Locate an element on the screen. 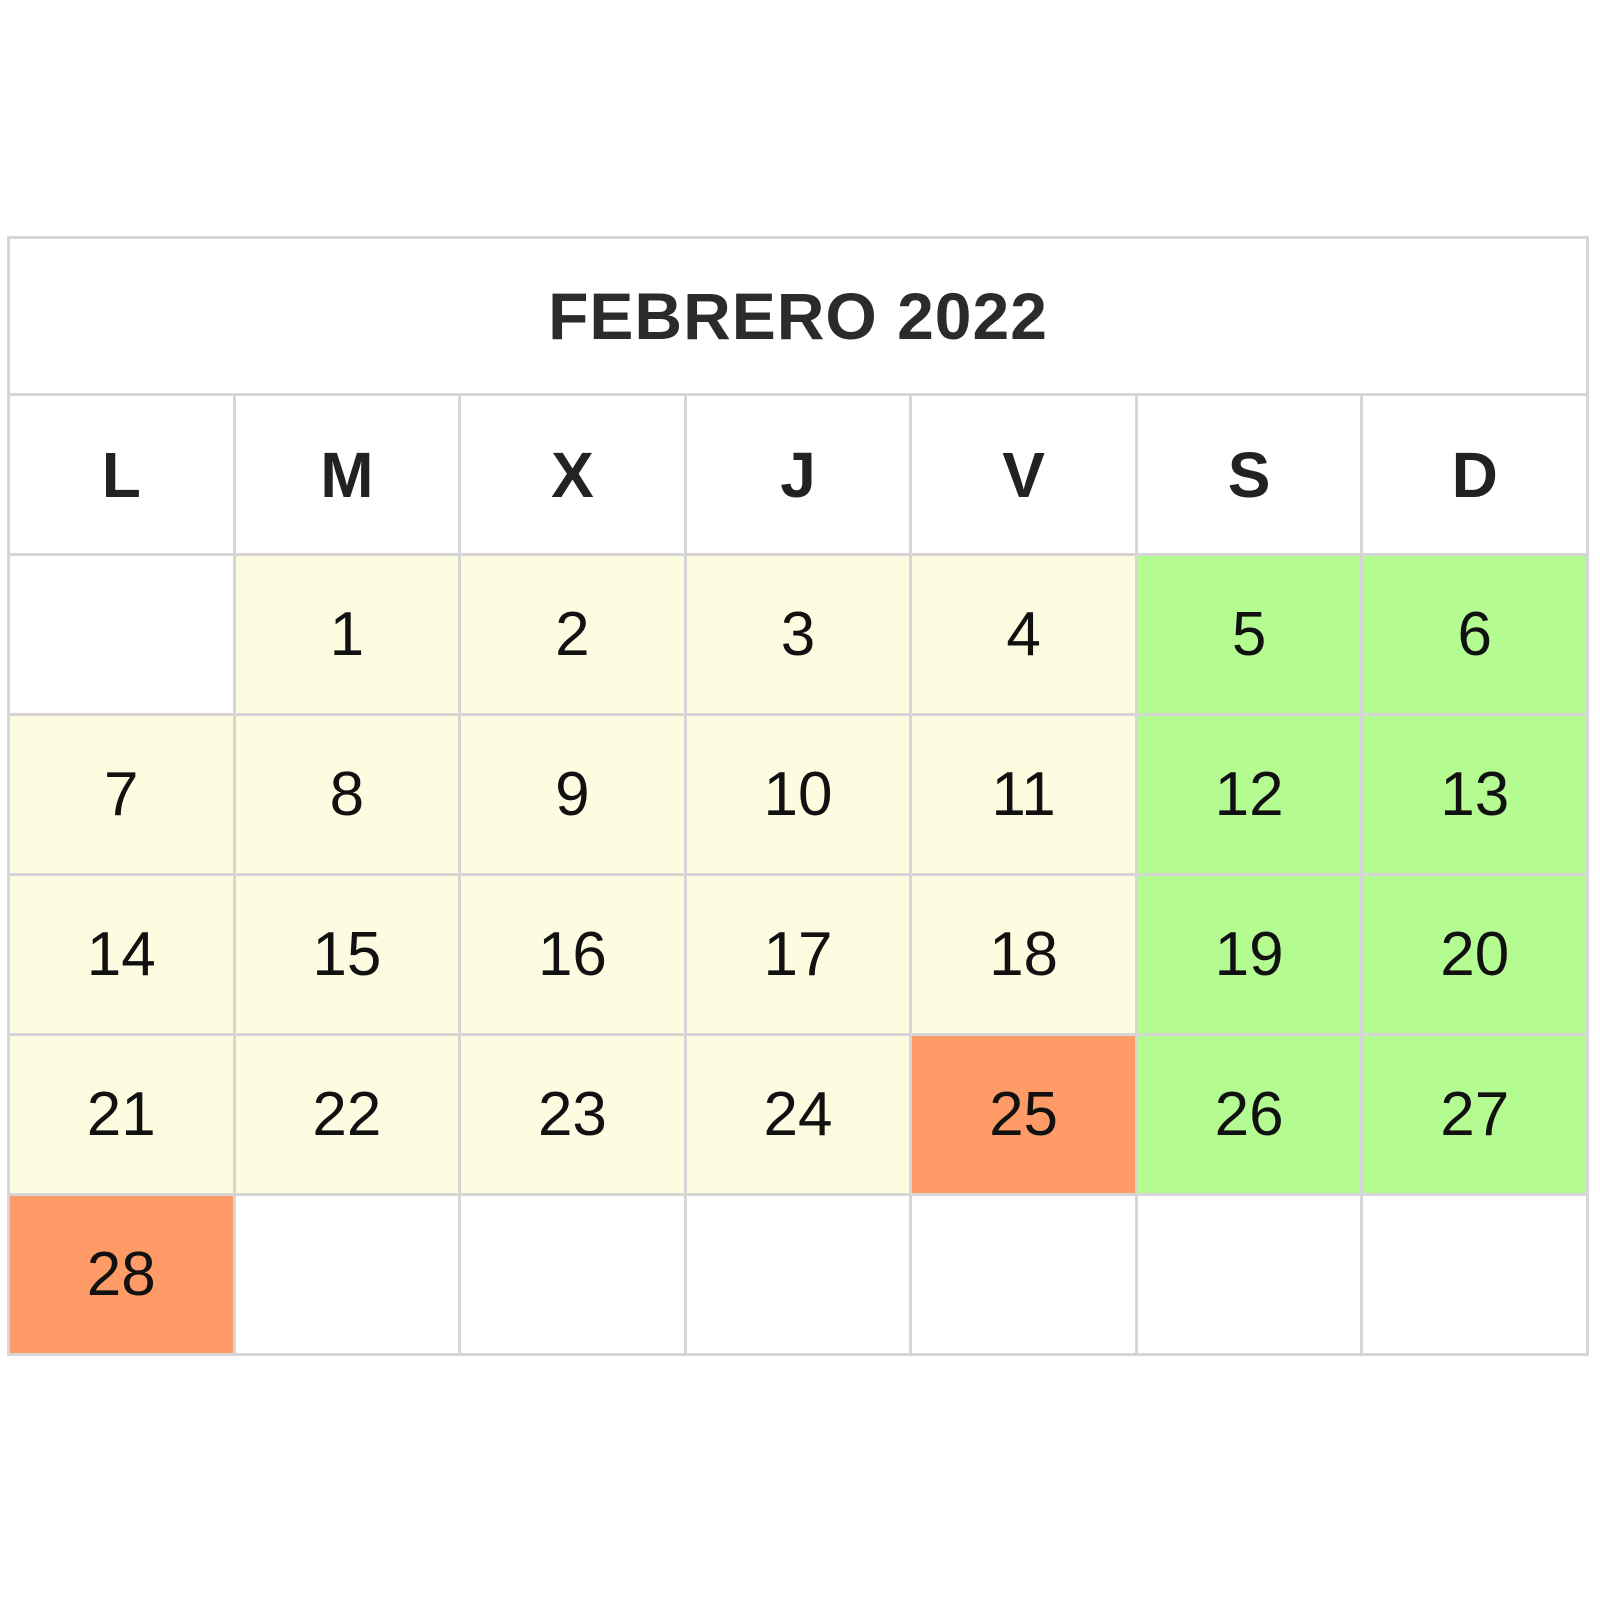 This screenshot has height=1600, width=1600. day-cell-weekend: 5 is located at coordinates (1249, 634).